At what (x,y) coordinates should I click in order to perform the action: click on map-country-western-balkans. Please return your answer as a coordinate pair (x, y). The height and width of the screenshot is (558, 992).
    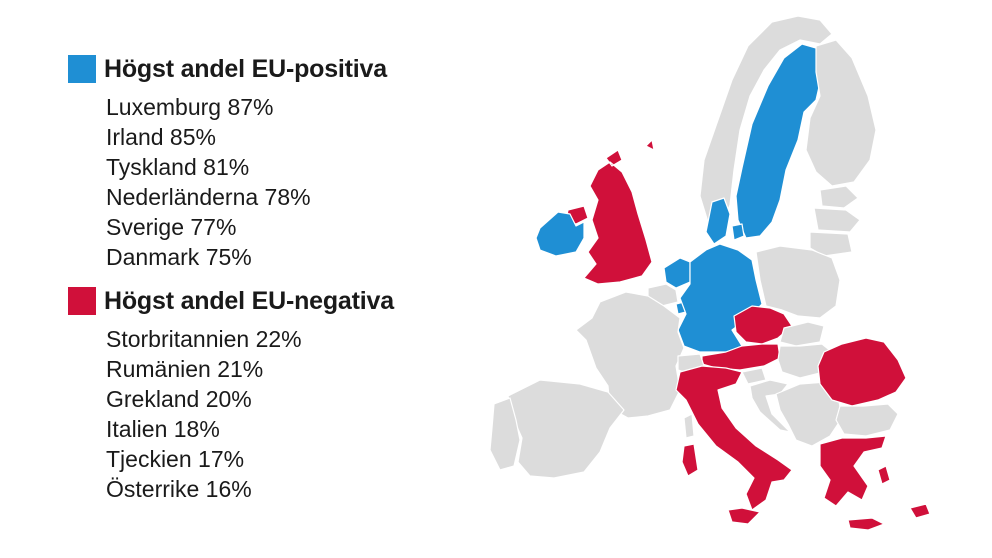
    Looking at the image, I should click on (809, 414).